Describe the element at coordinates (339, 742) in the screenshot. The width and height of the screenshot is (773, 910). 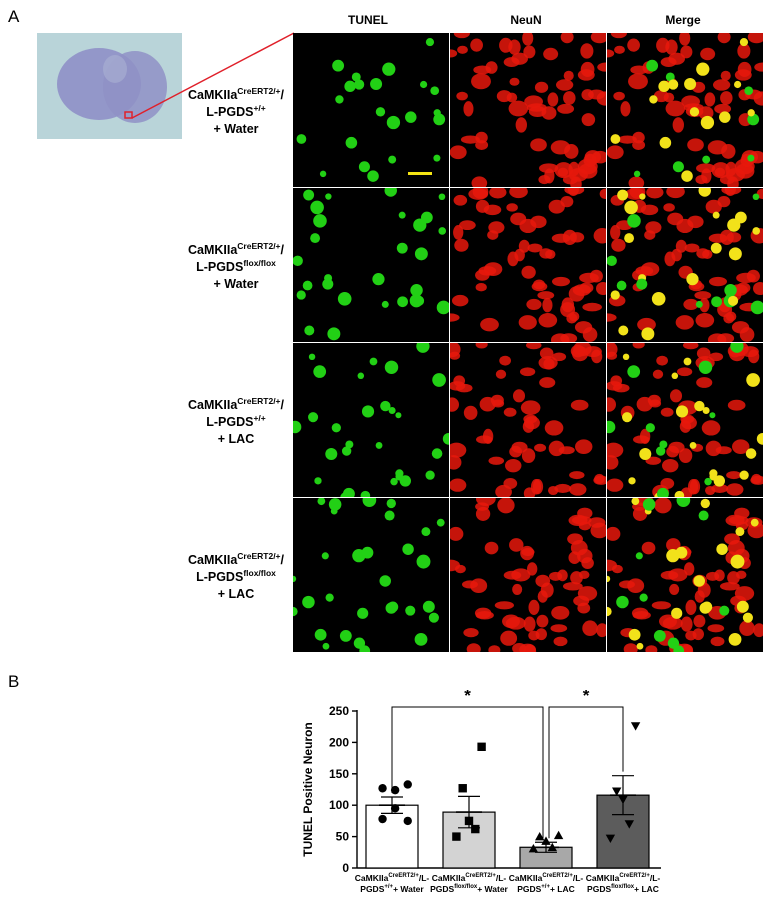
I see `y-tick-label: 200` at that location.